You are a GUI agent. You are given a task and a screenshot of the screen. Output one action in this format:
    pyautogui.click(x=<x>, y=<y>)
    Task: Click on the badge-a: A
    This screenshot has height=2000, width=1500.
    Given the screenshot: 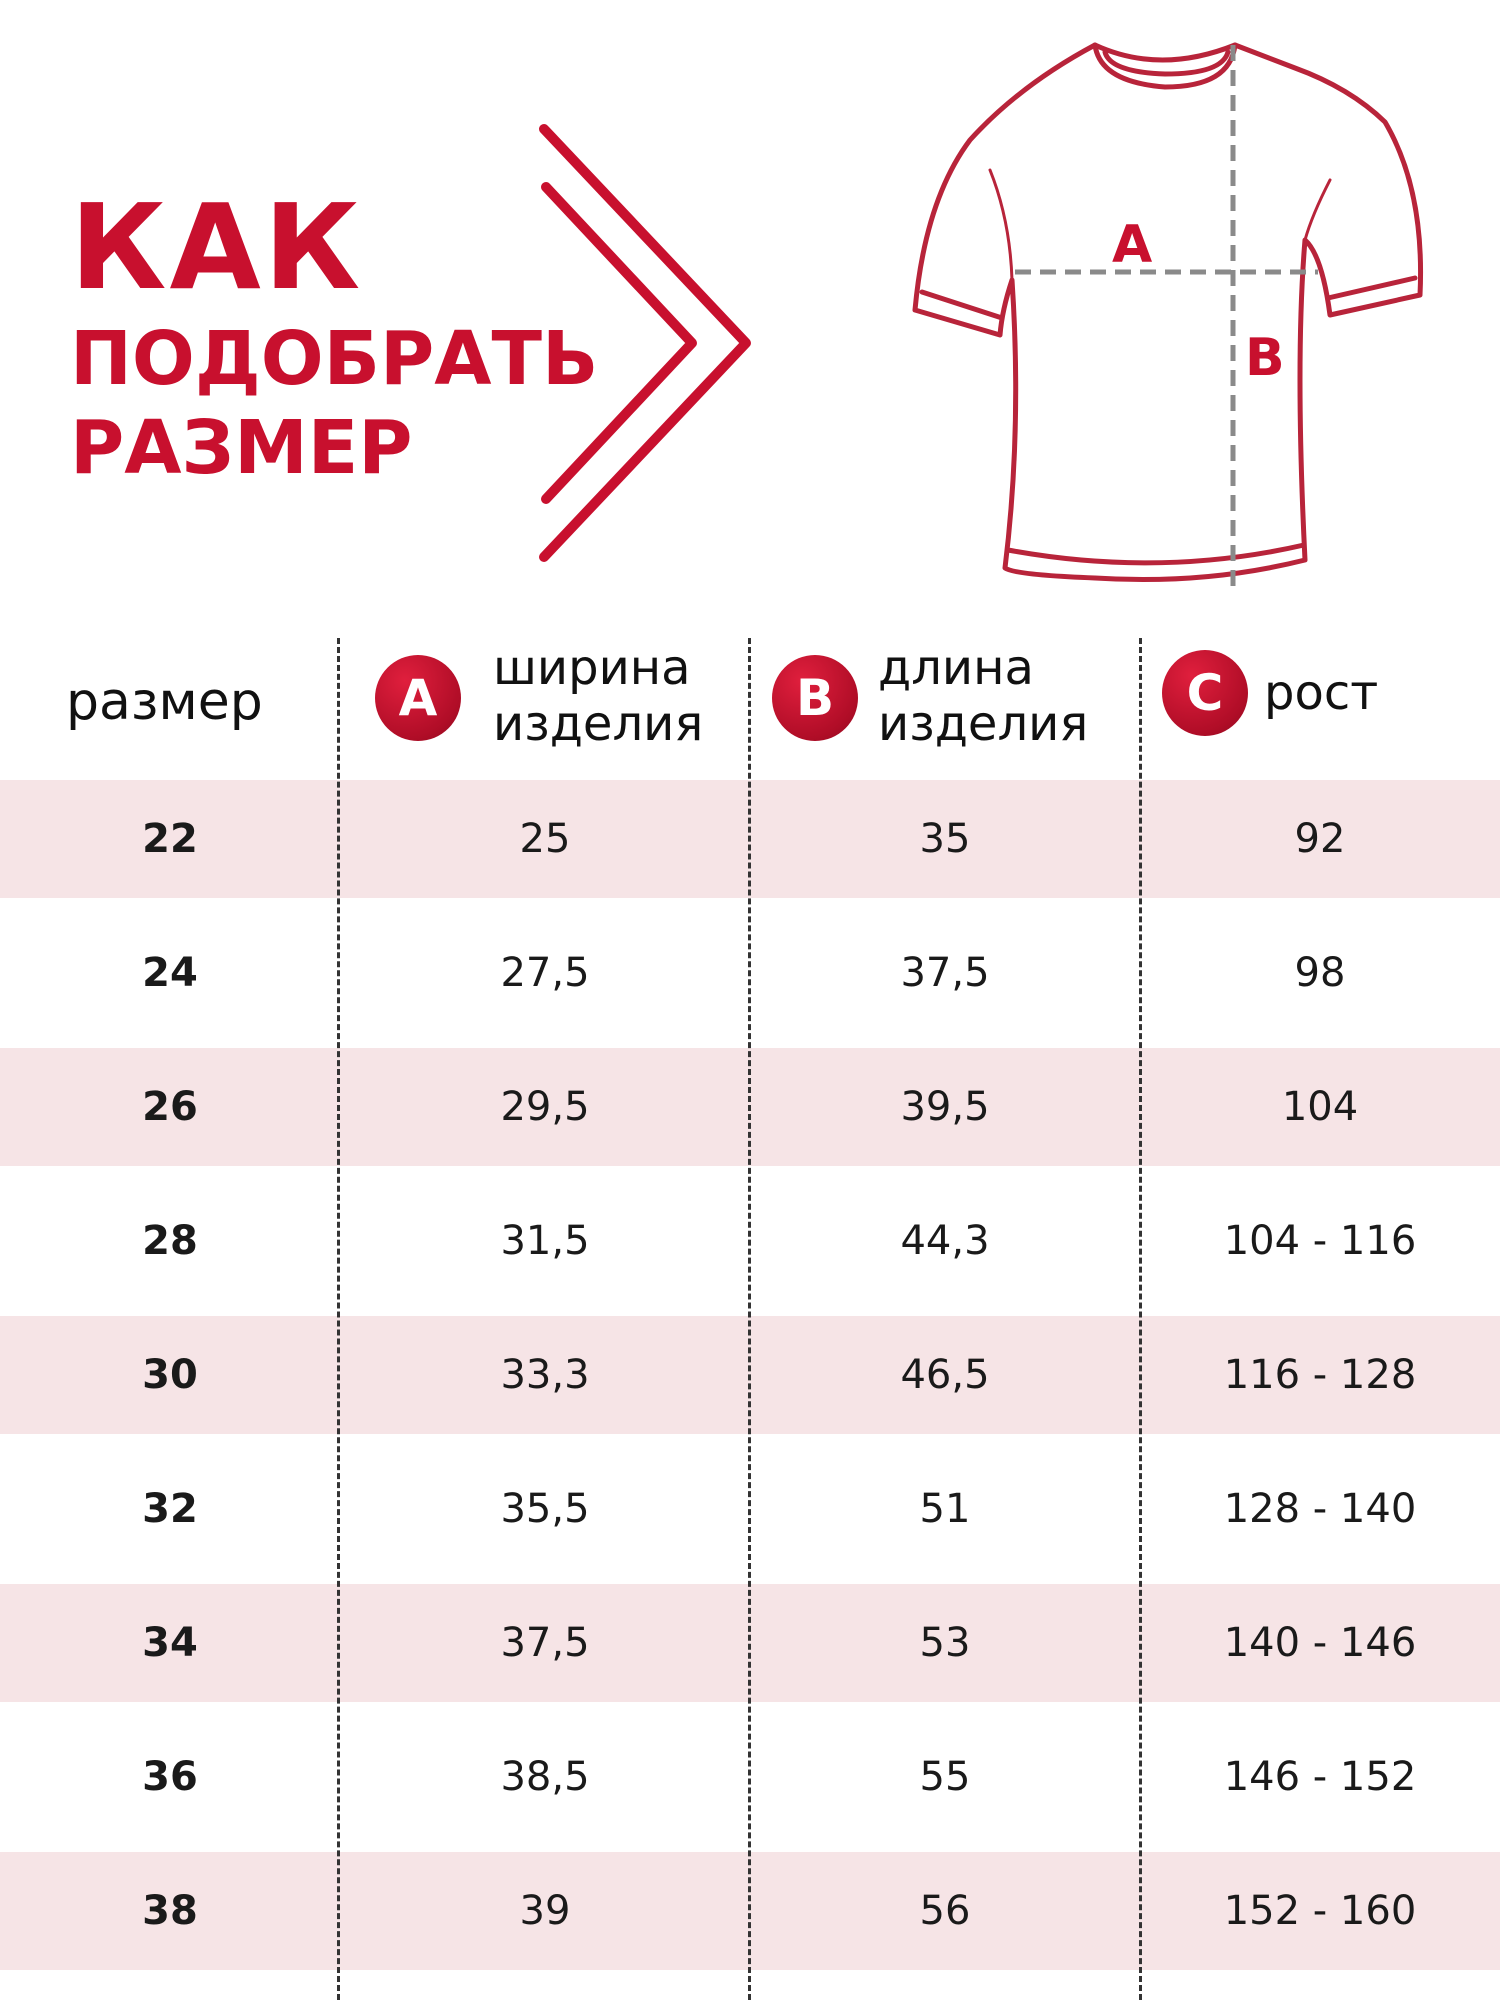 What is the action you would take?
    pyautogui.click(x=418, y=698)
    